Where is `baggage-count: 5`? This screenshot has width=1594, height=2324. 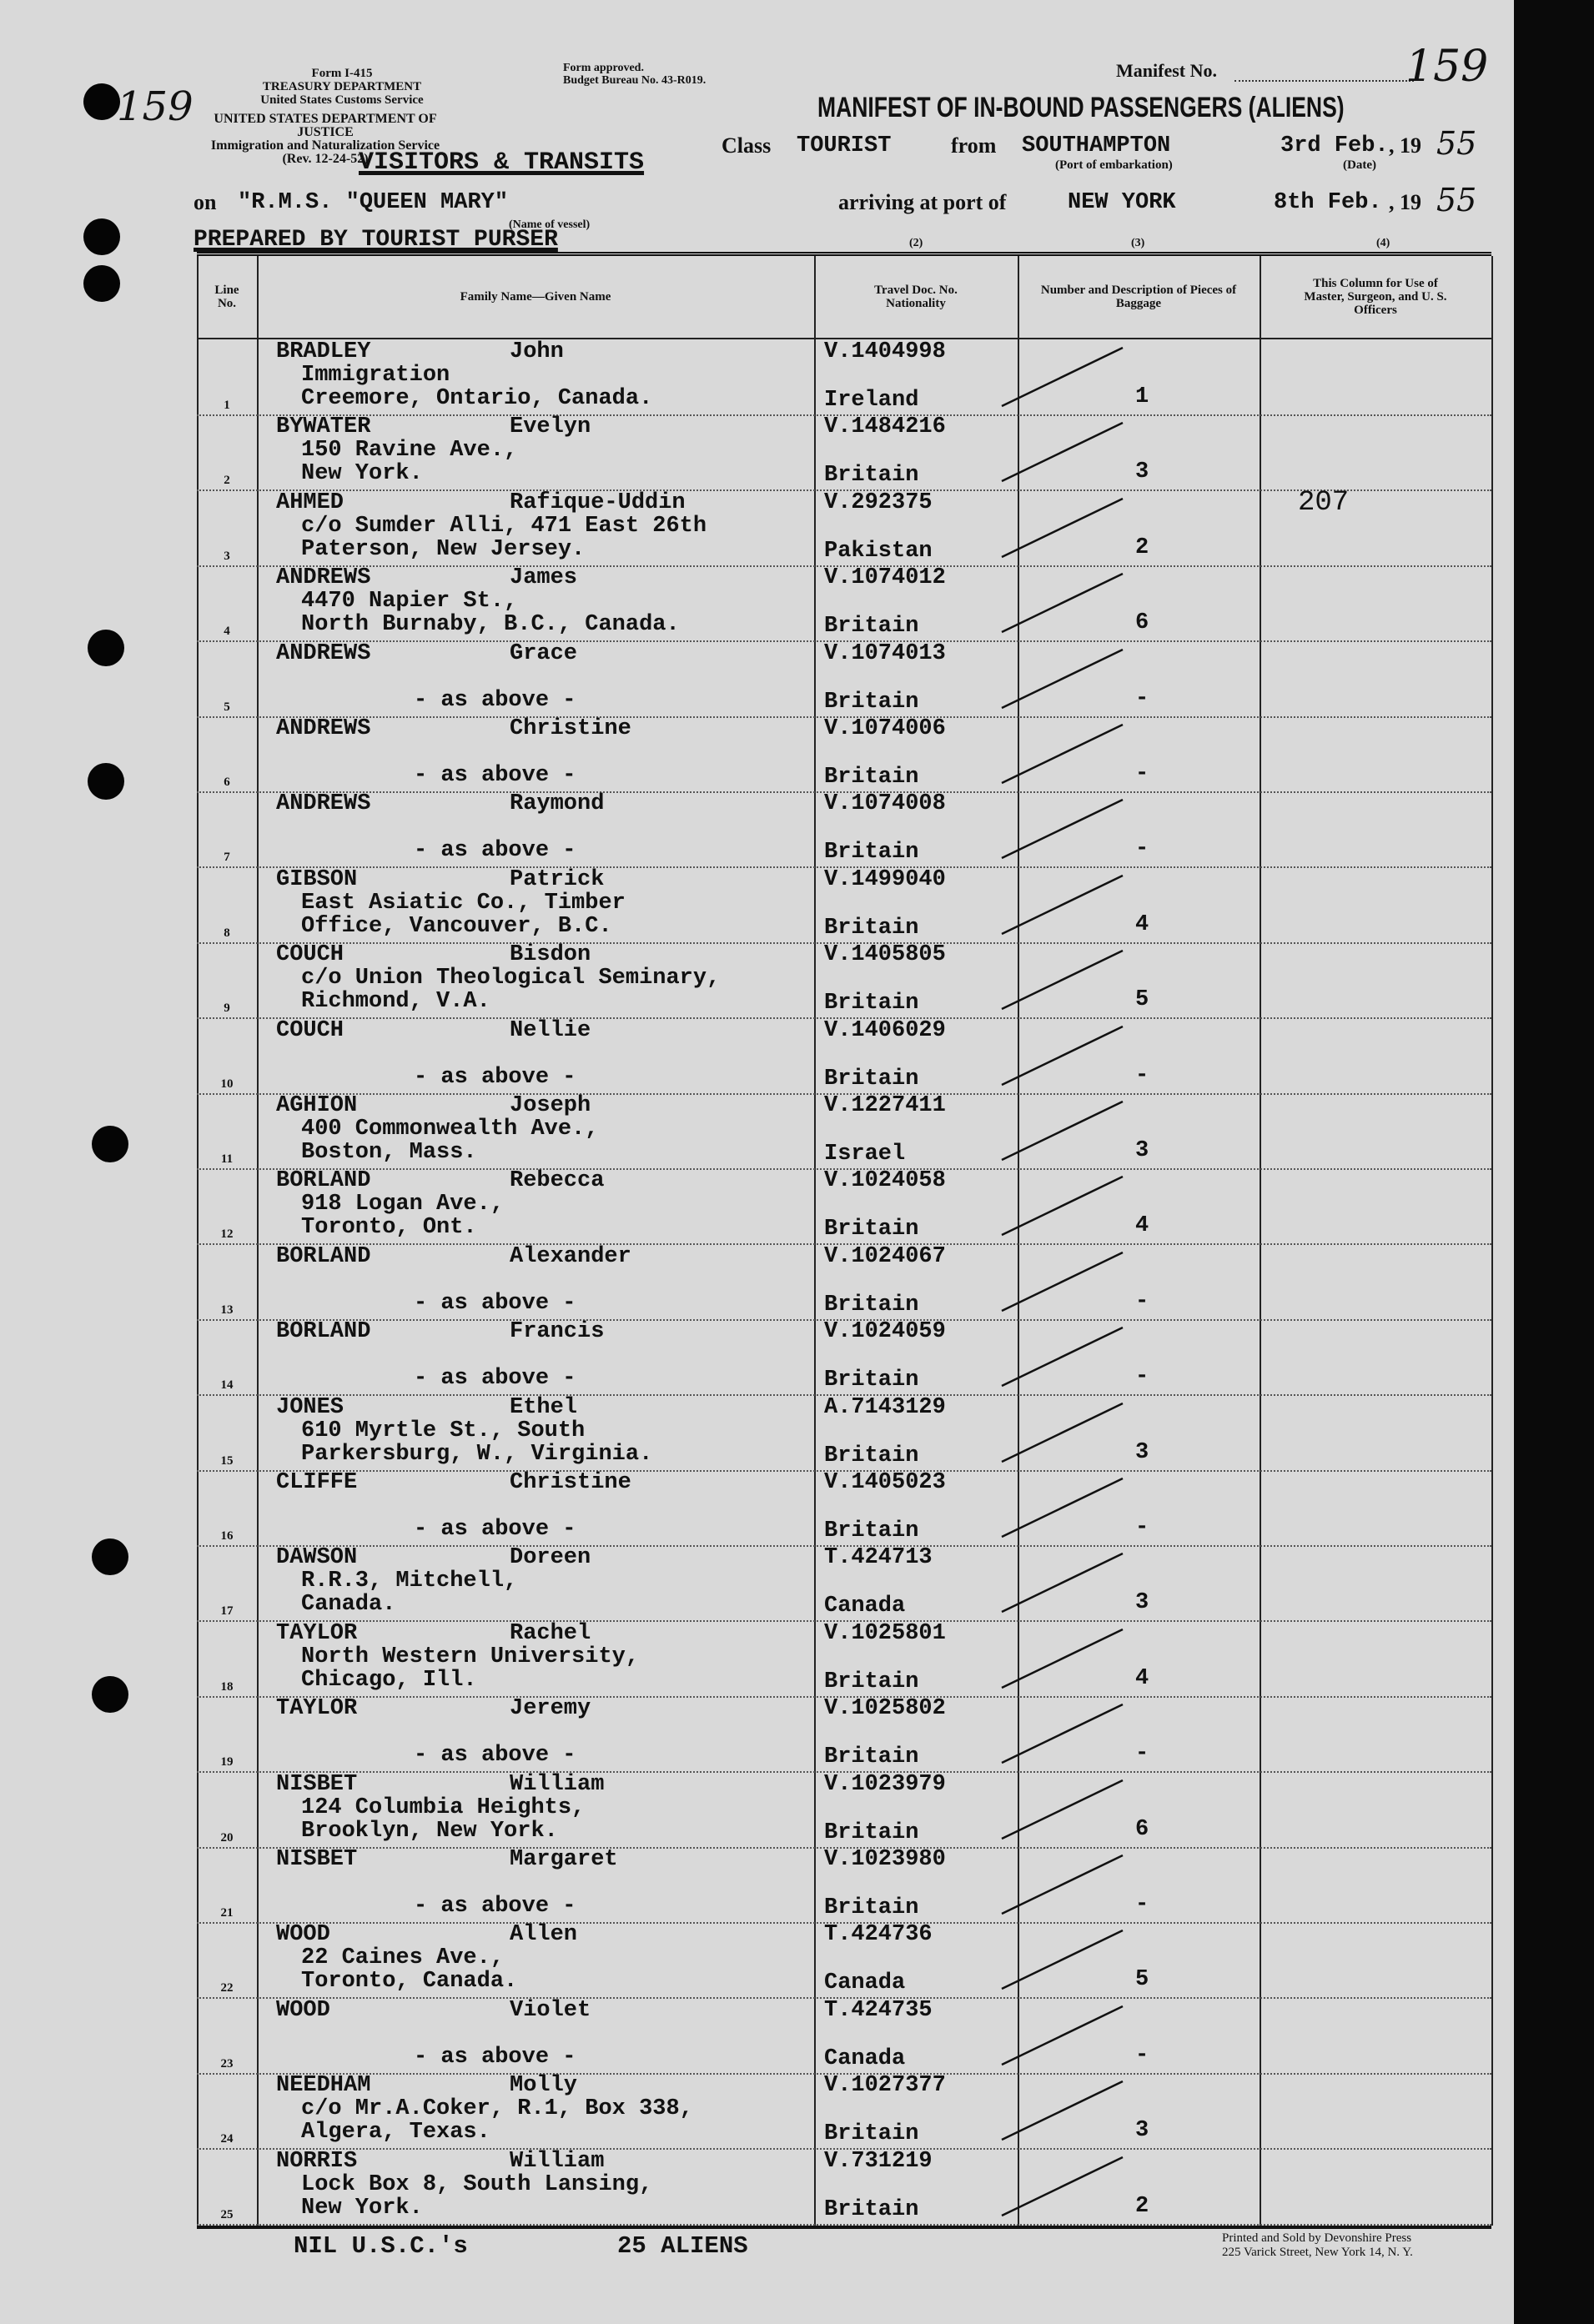 baggage-count: 5 is located at coordinates (1142, 1980).